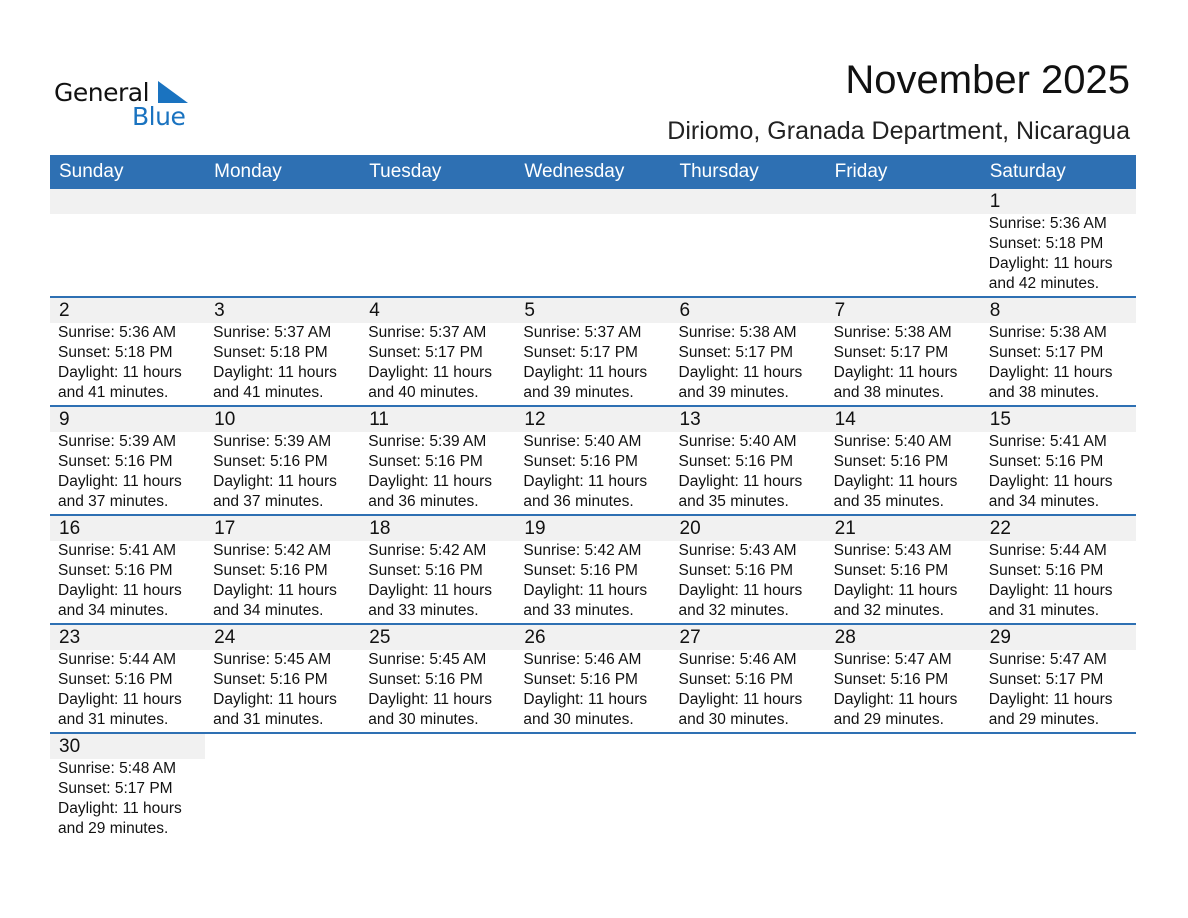 The height and width of the screenshot is (918, 1188). What do you see at coordinates (1058, 310) in the screenshot?
I see `day-number: 8` at bounding box center [1058, 310].